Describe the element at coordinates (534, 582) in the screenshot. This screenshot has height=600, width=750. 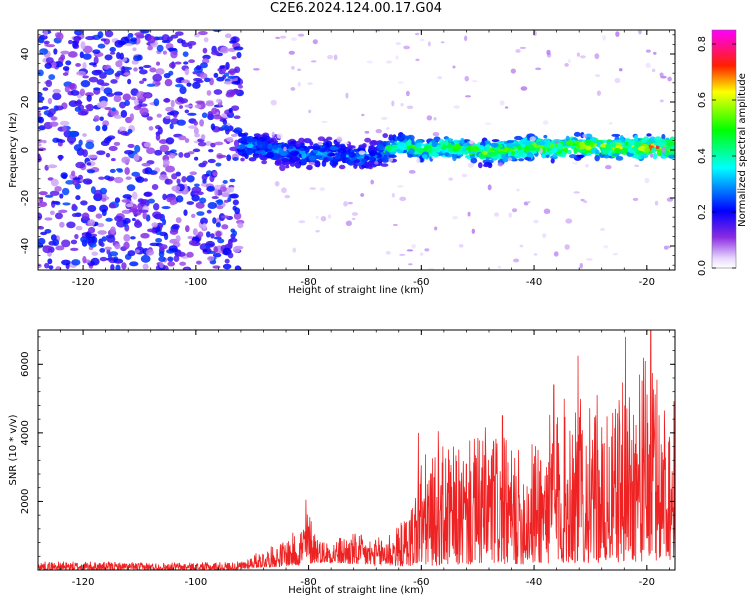
I see `snr-xtick-label: -40` at that location.